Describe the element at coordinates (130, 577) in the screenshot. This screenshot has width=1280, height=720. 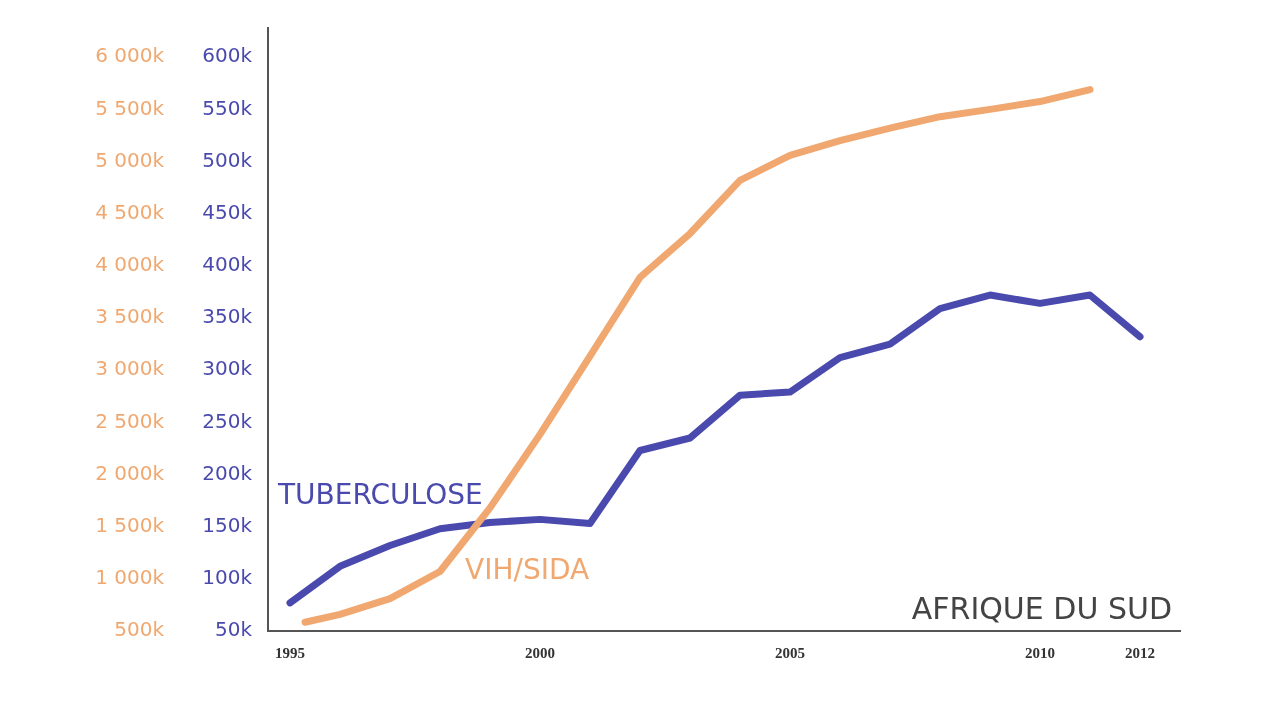
I see `y2-tick-label: 1 000k` at that location.